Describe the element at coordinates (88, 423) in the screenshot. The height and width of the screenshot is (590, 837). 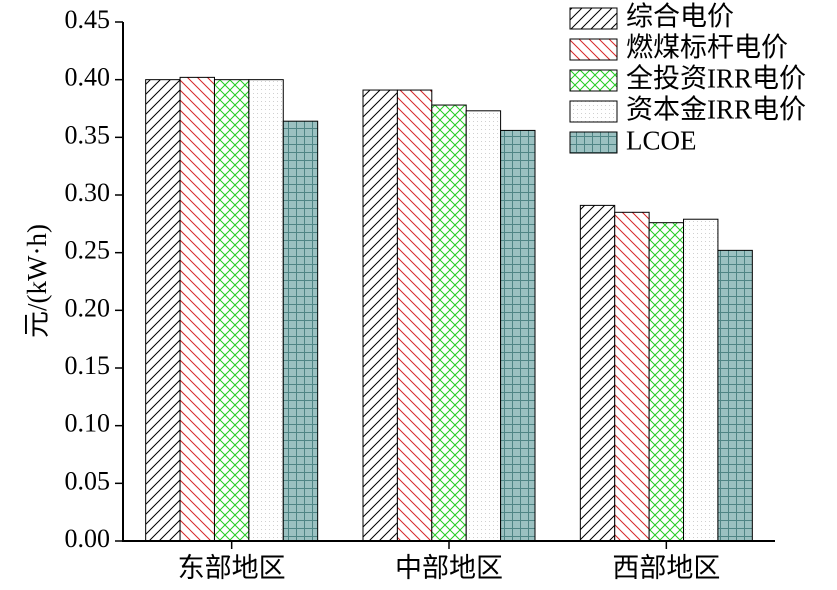
I see `y-tick-label: 0.10` at that location.